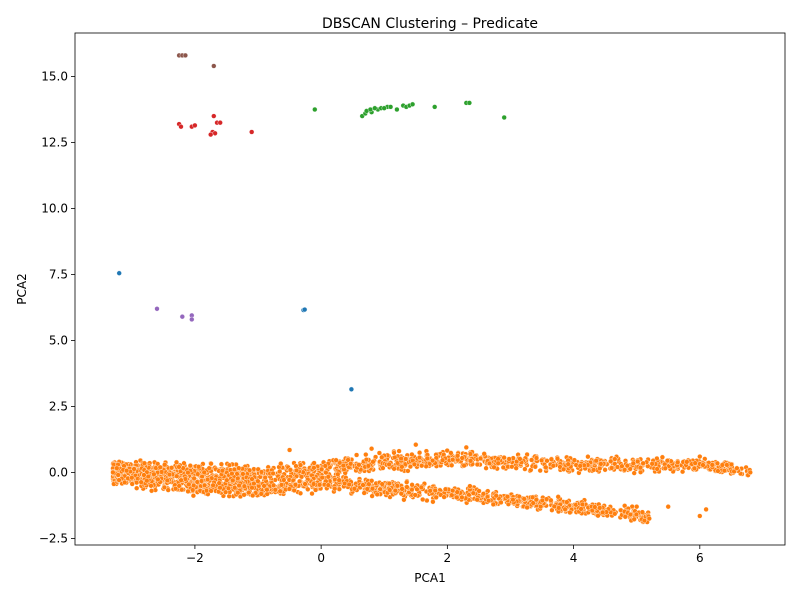 Image resolution: width=800 pixels, height=600 pixels. What do you see at coordinates (321, 558) in the screenshot?
I see `x-tick-label: 0` at bounding box center [321, 558].